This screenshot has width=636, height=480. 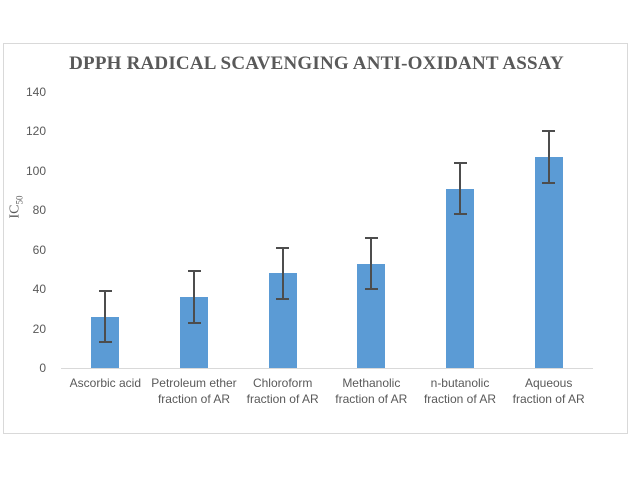 What do you see at coordinates (194, 391) in the screenshot?
I see `x-category-label: Petroleum ether fraction of AR` at bounding box center [194, 391].